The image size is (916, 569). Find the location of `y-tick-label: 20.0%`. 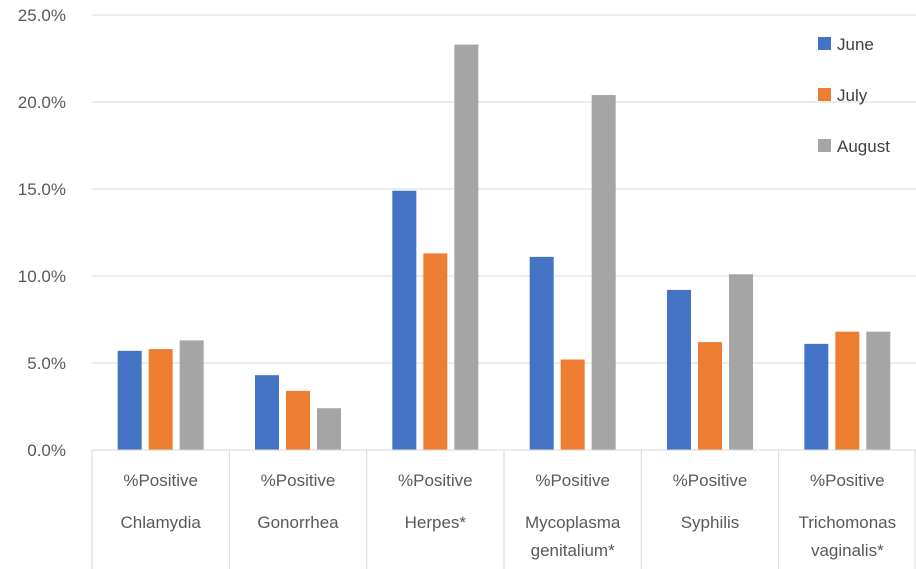

y-tick-label: 20.0% is located at coordinates (42, 102).